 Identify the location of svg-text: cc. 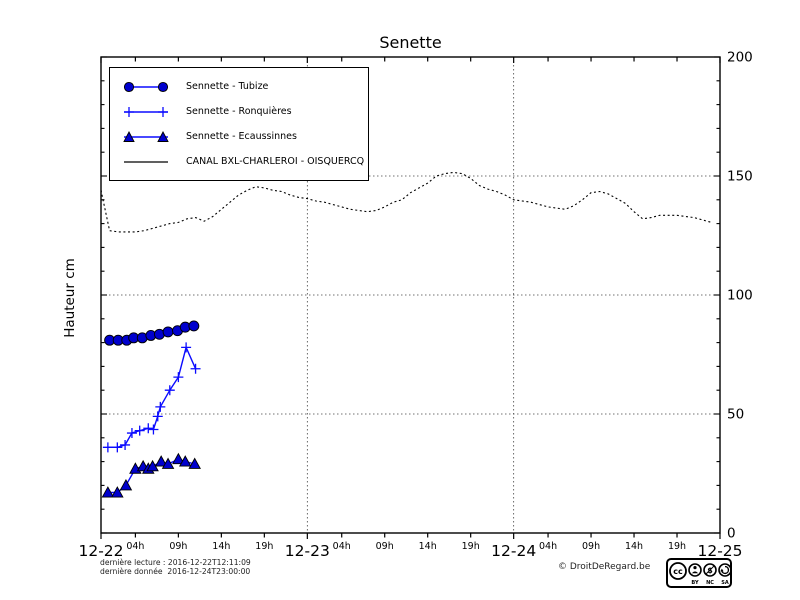
(678, 571).